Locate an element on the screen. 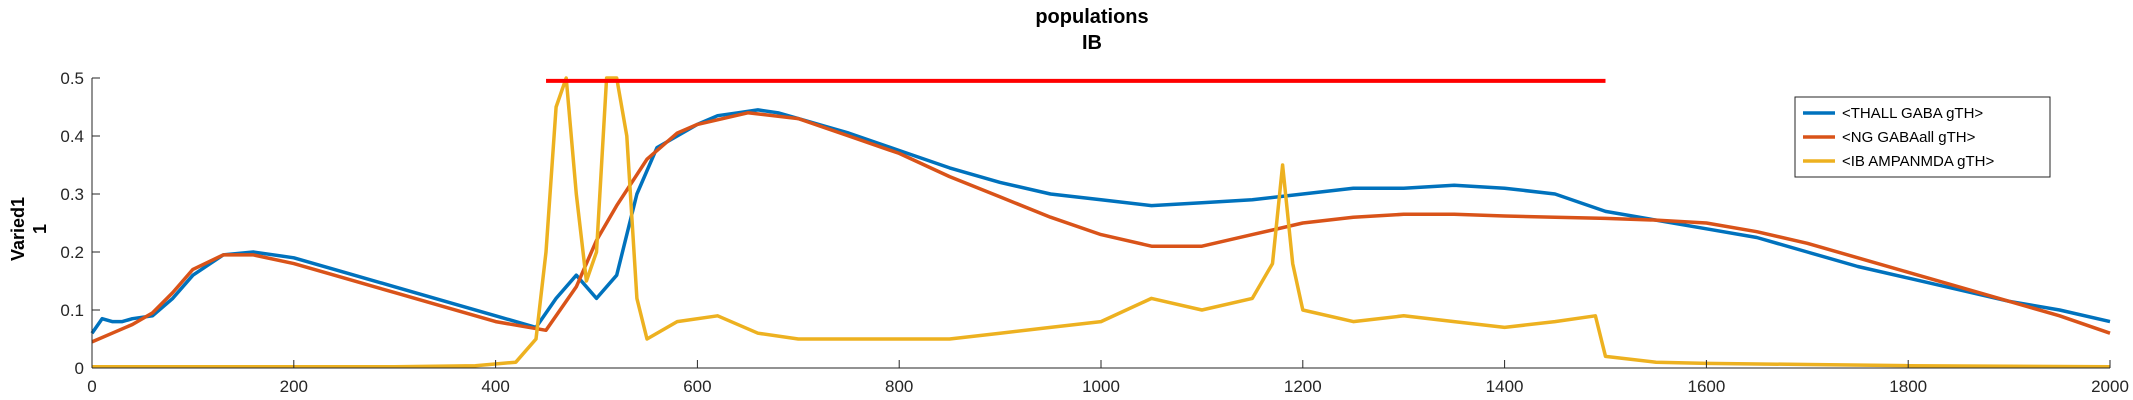  legend-entry: <IB AMPANMDA gTH> is located at coordinates (1918, 161).